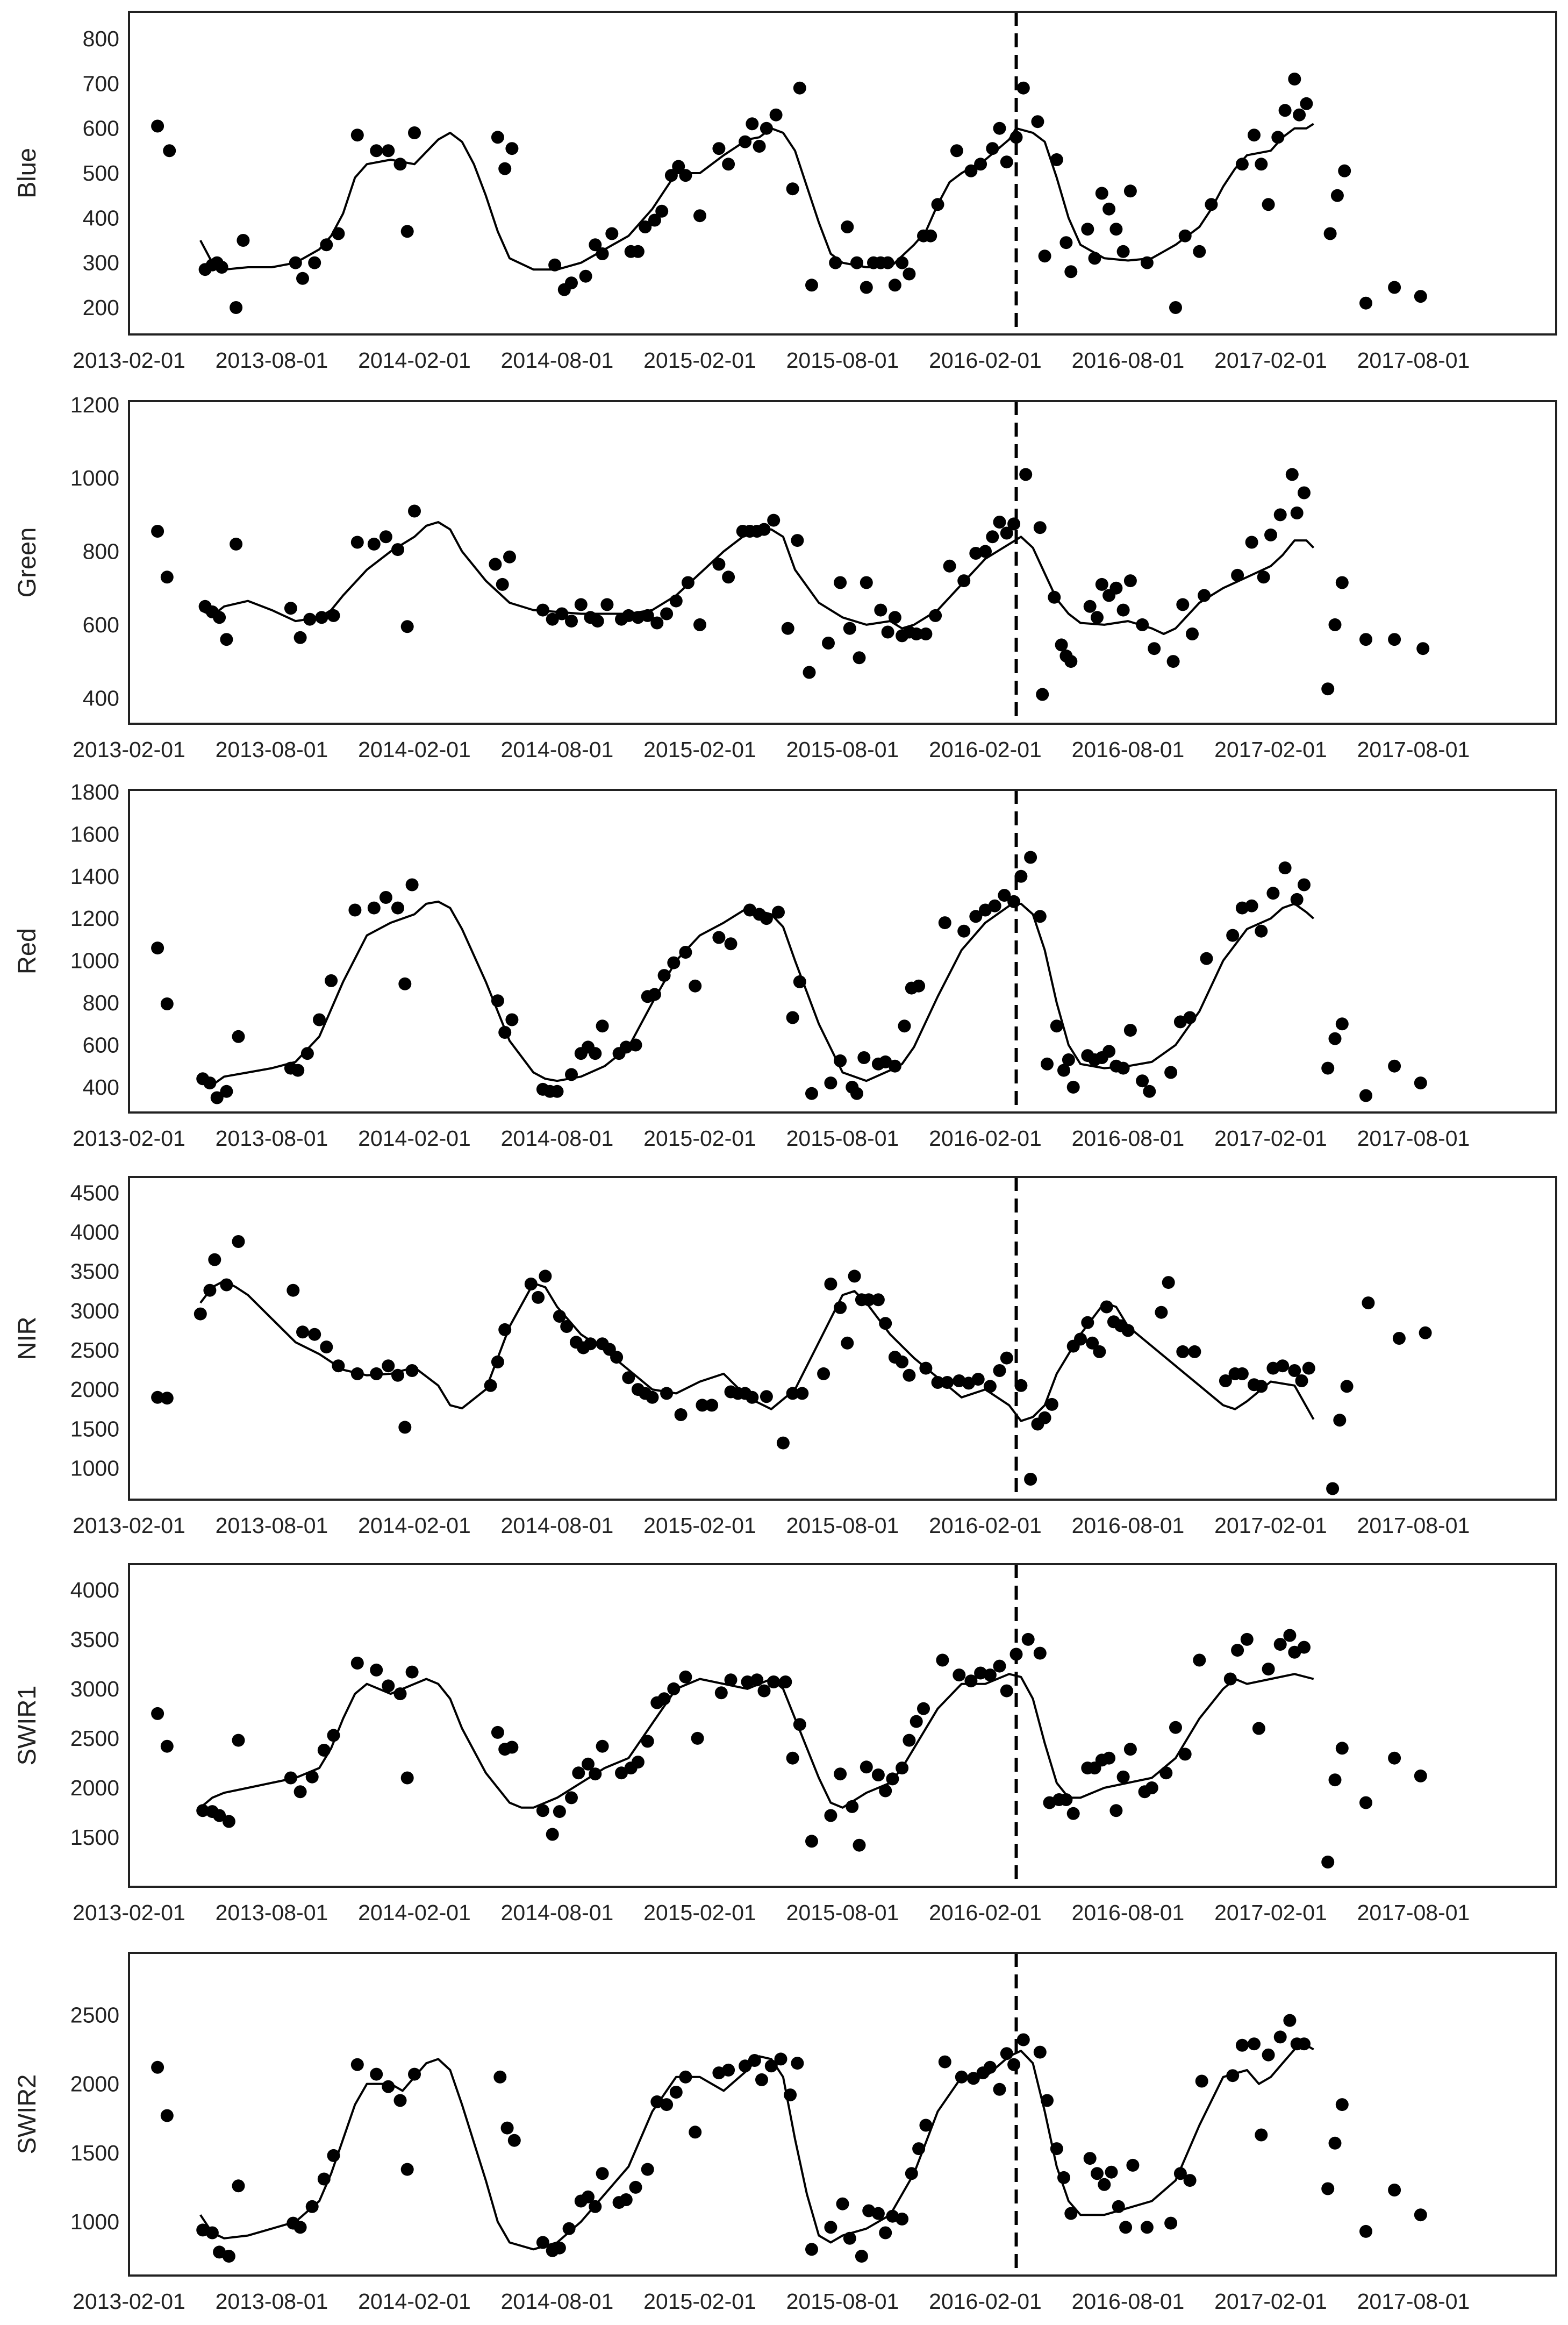 The width and height of the screenshot is (1568, 2325). What do you see at coordinates (129, 1525) in the screenshot?
I see `chart-3-xtick-label: 2013-02-01` at bounding box center [129, 1525].